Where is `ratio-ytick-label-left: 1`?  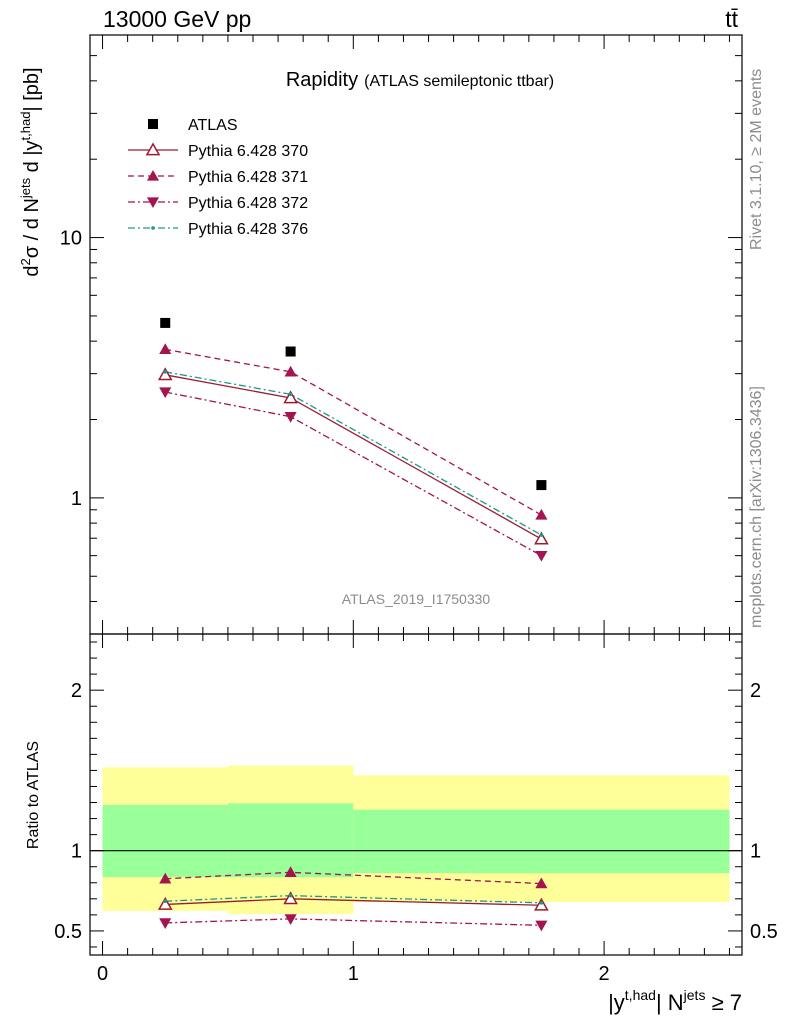
ratio-ytick-label-left: 1 is located at coordinates (76, 852).